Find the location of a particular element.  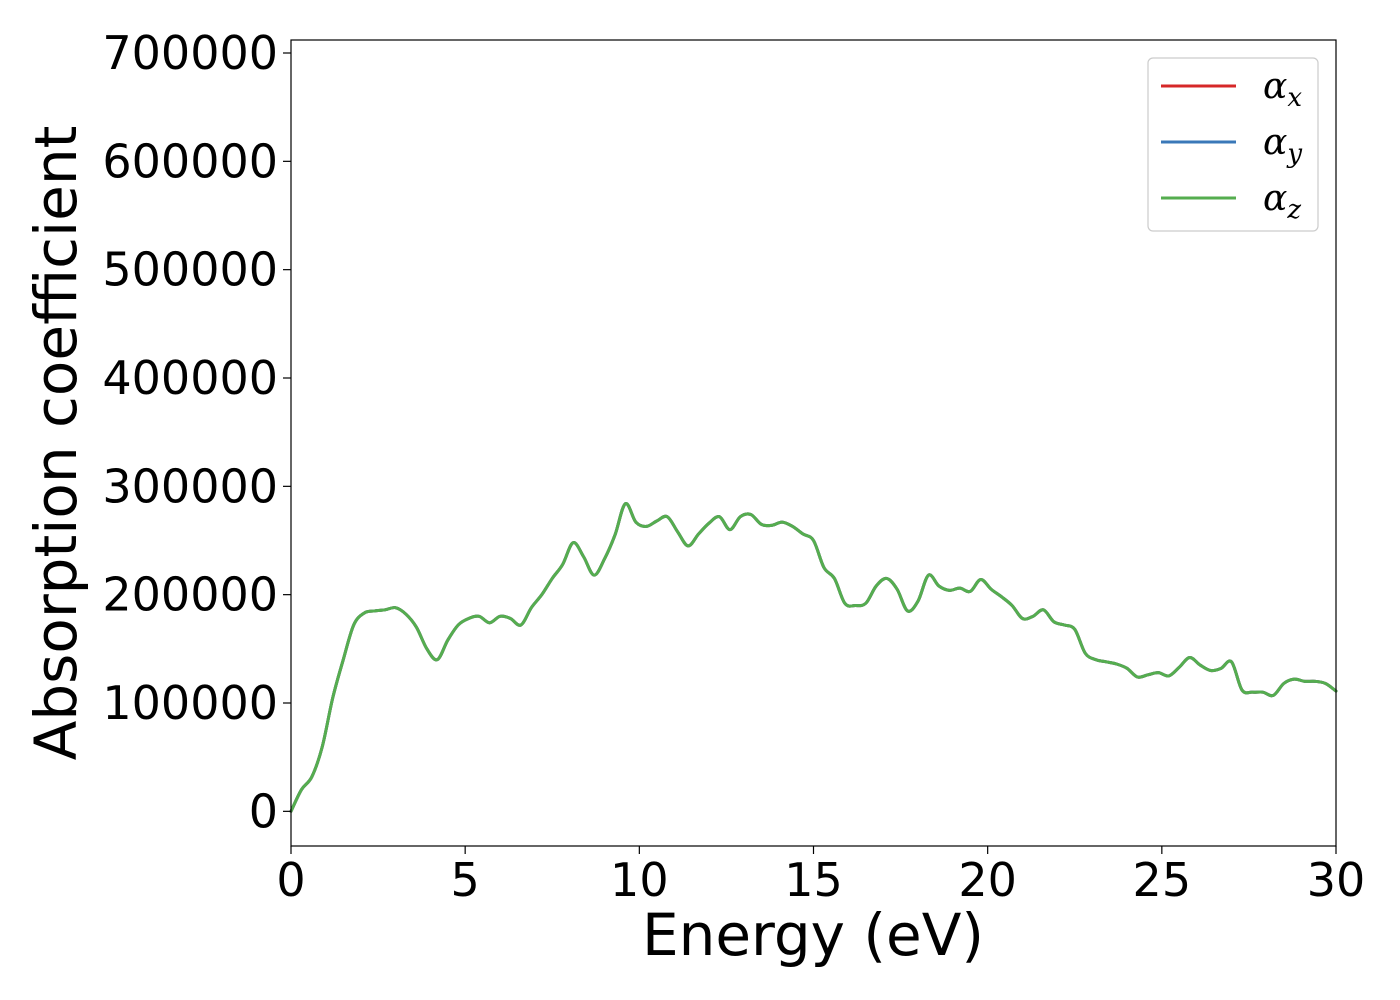

legend-label-z: αz is located at coordinates (1282, 201).